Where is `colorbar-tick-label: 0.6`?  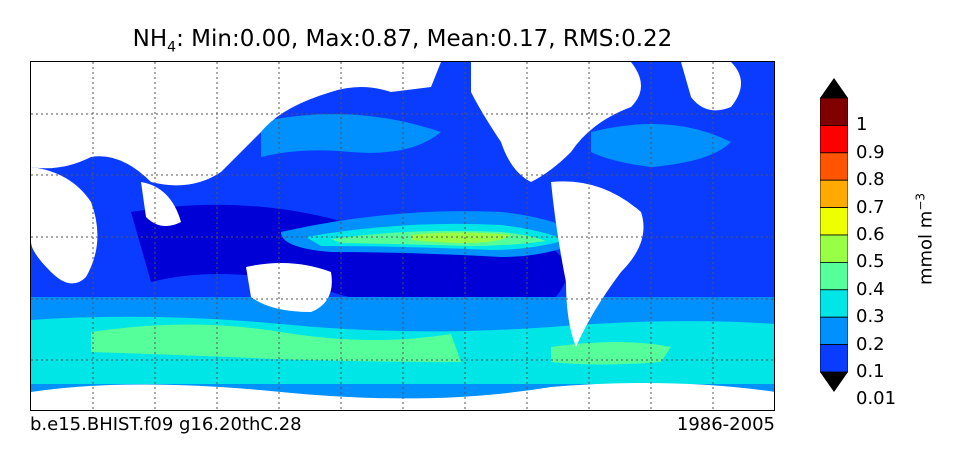 colorbar-tick-label: 0.6 is located at coordinates (870, 234).